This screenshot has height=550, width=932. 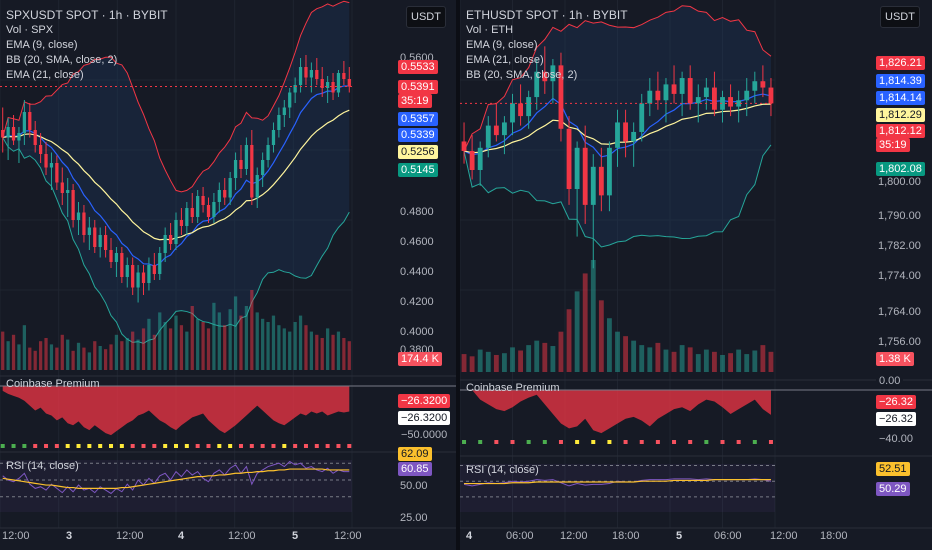 I want to click on time-axis-label: 5, so click(x=679, y=536).